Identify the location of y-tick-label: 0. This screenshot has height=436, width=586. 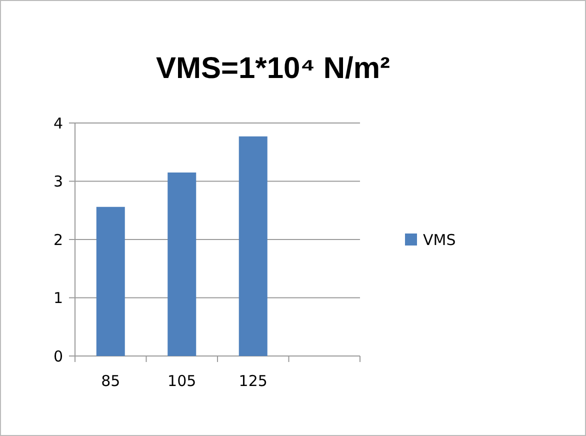
(58, 356).